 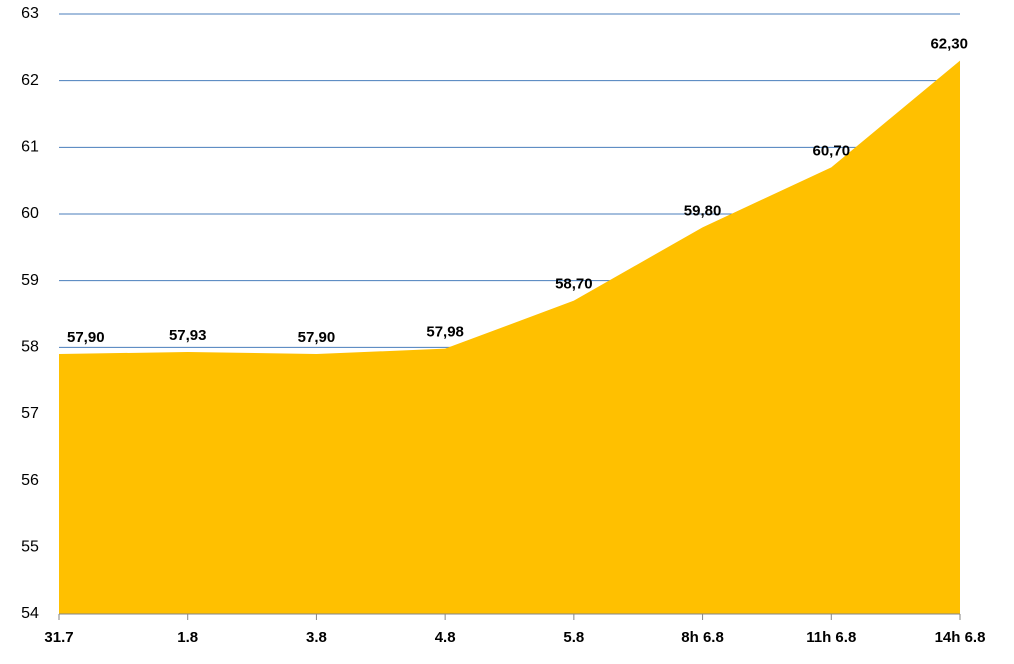 I want to click on x-tick-label: 11h 6.8, so click(x=831, y=637).